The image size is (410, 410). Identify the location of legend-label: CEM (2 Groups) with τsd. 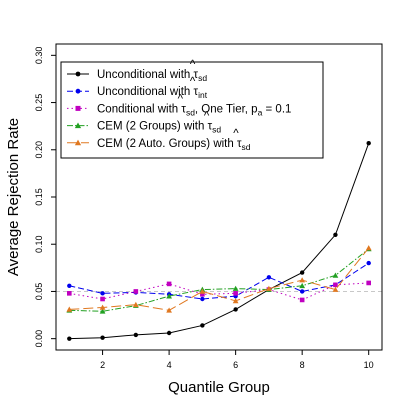
(159, 128).